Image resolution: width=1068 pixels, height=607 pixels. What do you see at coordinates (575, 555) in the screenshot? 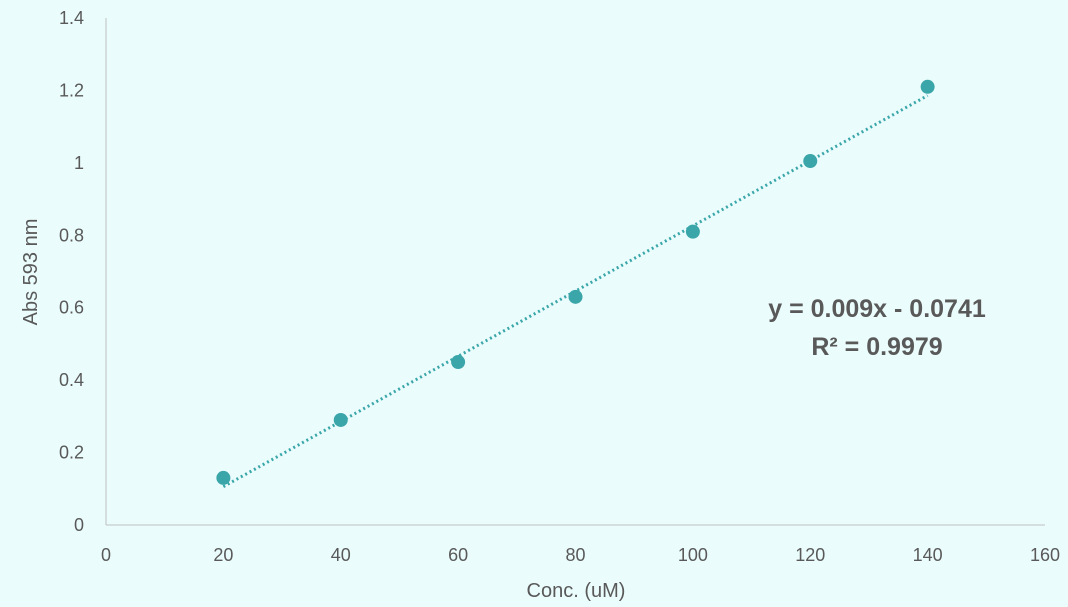
I see `x-tick-label: 80` at bounding box center [575, 555].